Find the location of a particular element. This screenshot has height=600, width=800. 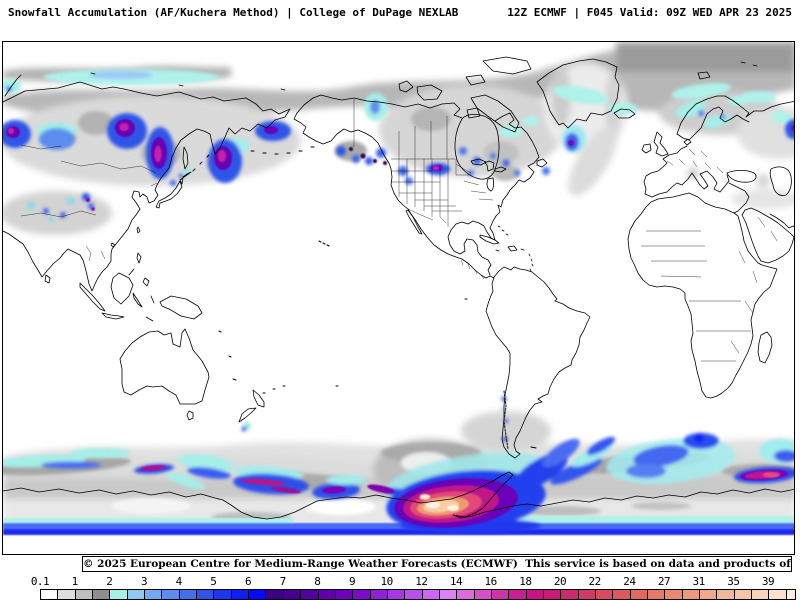

colorbar-tick-label: 20 is located at coordinates (560, 581).